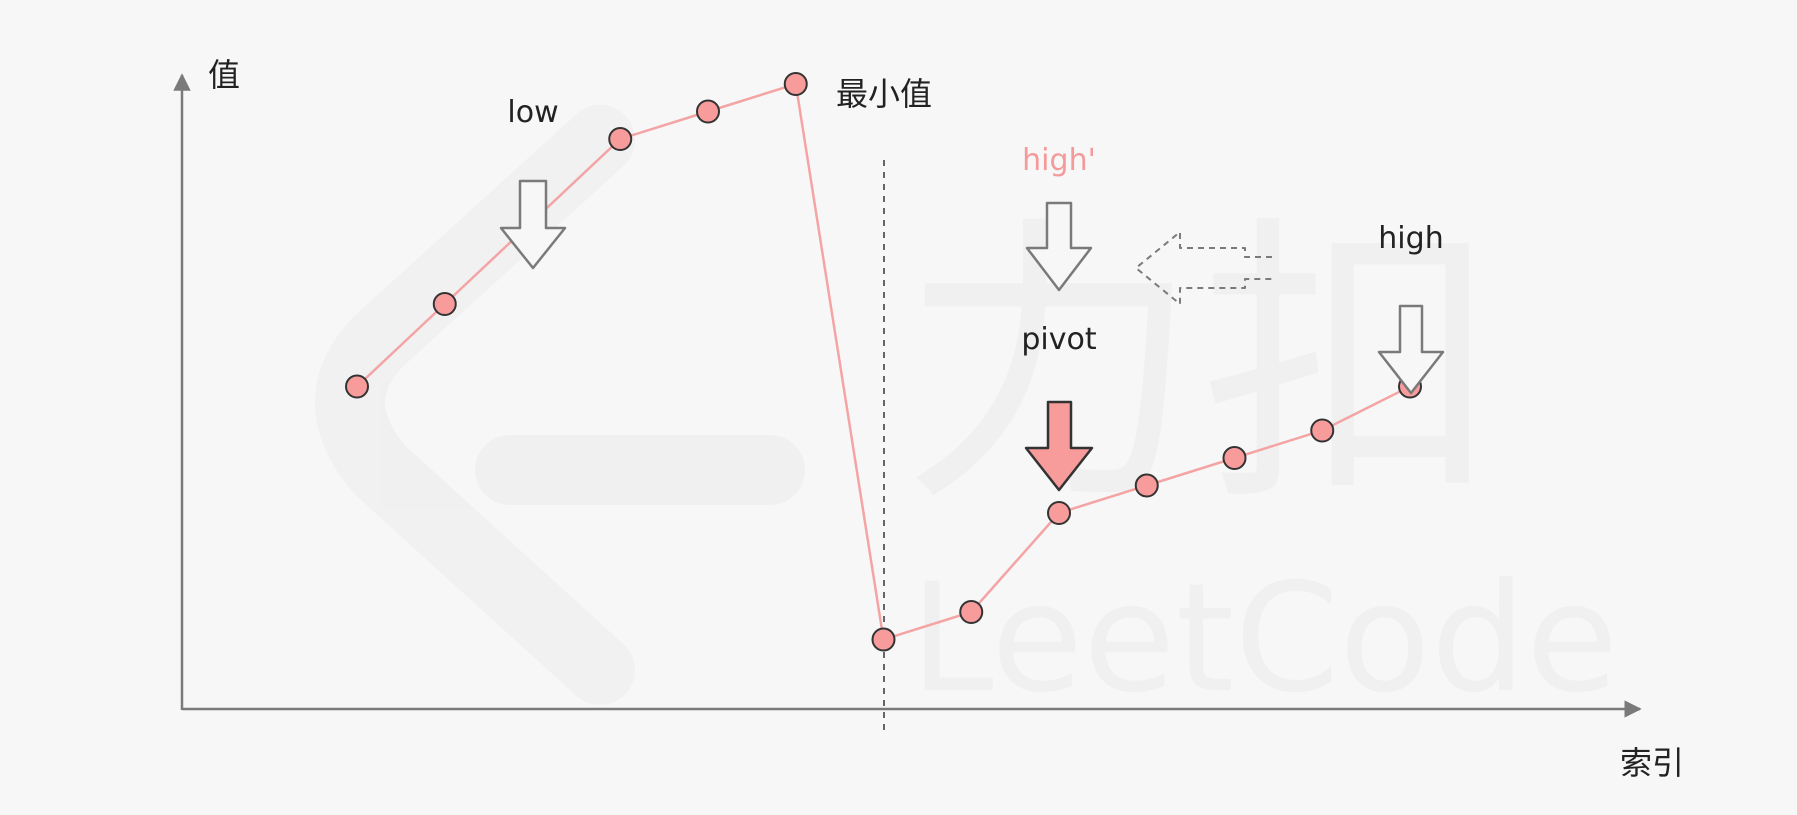  Describe the element at coordinates (1058, 339) in the screenshot. I see `pivot-label: pivot` at that location.